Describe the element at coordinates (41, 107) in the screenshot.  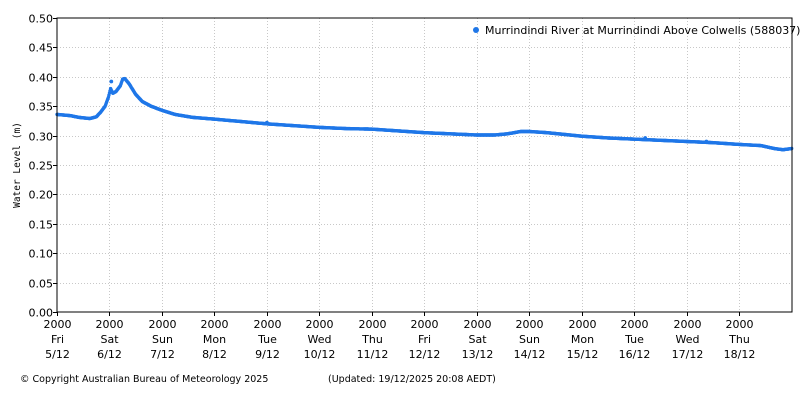
I see `y-tick-label: 0.35` at that location.